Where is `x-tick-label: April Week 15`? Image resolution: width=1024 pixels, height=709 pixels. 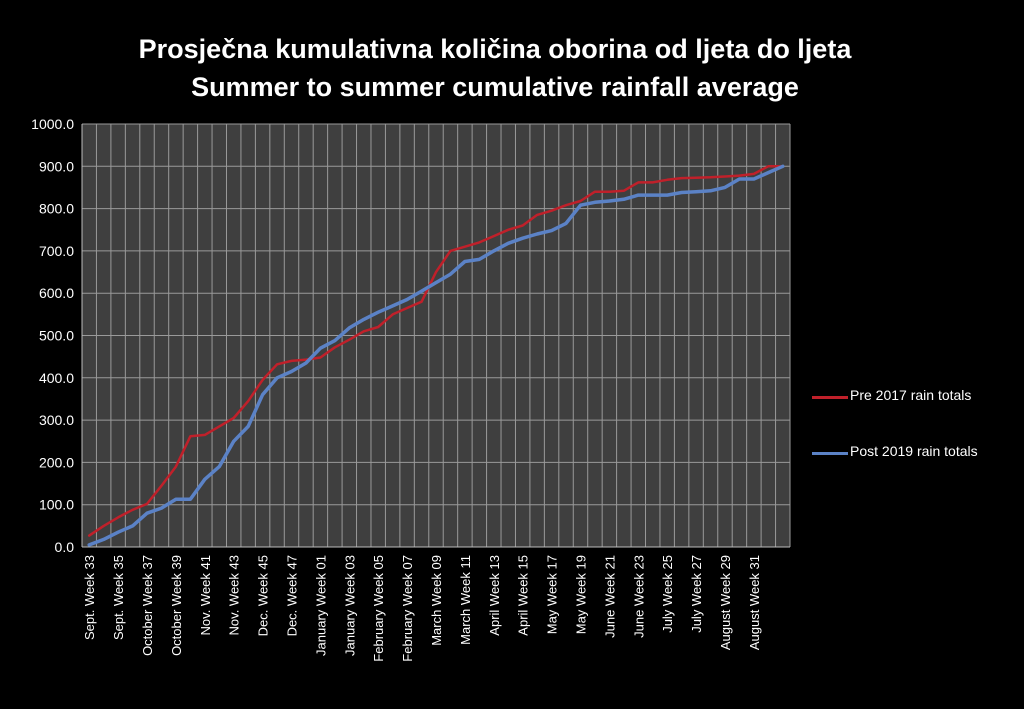
x-tick-label: April Week 15 is located at coordinates (523, 595).